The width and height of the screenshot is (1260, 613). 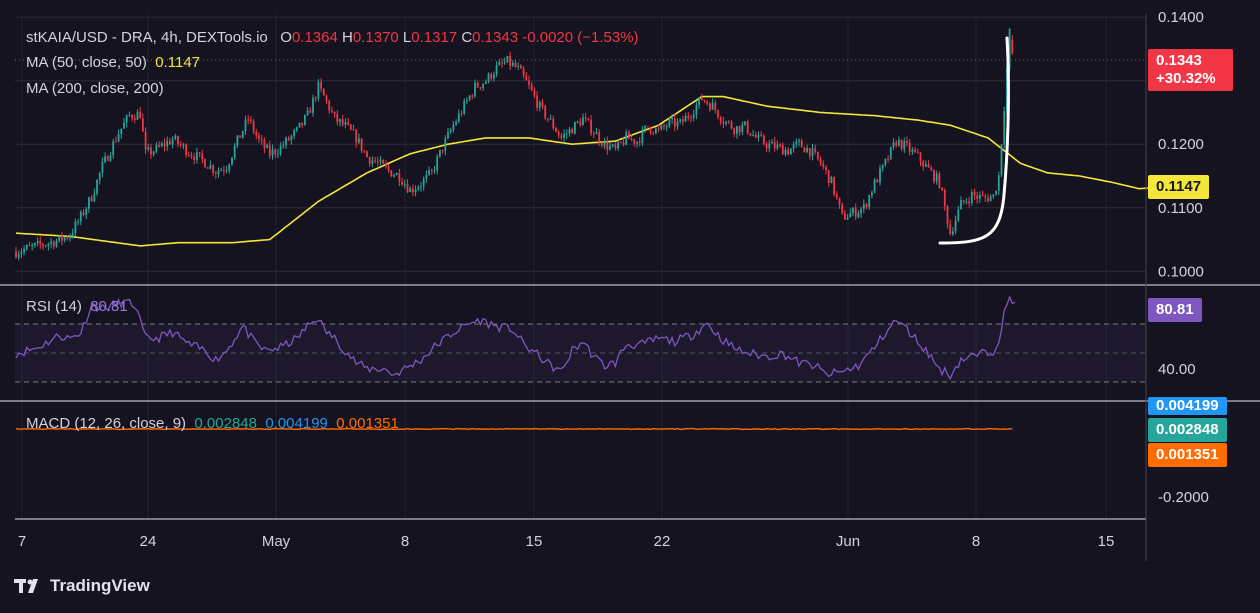 What do you see at coordinates (1181, 271) in the screenshot?
I see `price-tick-label: 0.1000` at bounding box center [1181, 271].